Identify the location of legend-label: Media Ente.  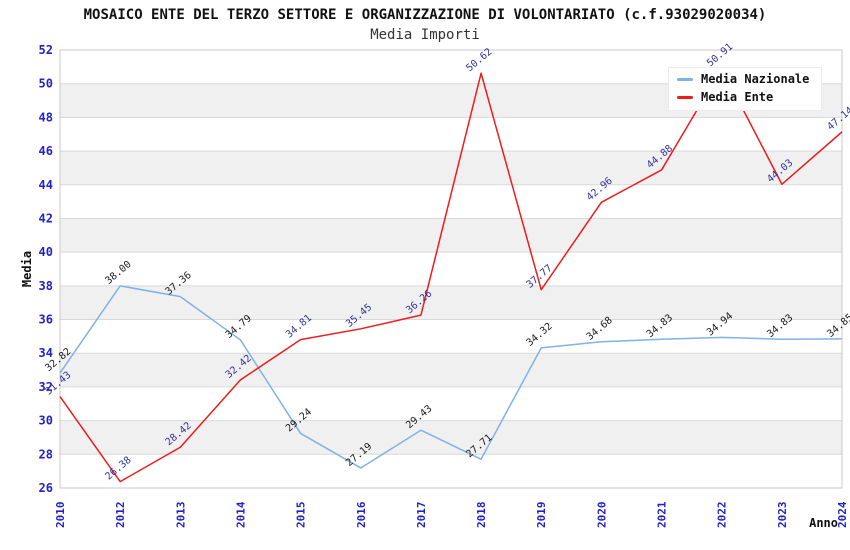
(737, 97).